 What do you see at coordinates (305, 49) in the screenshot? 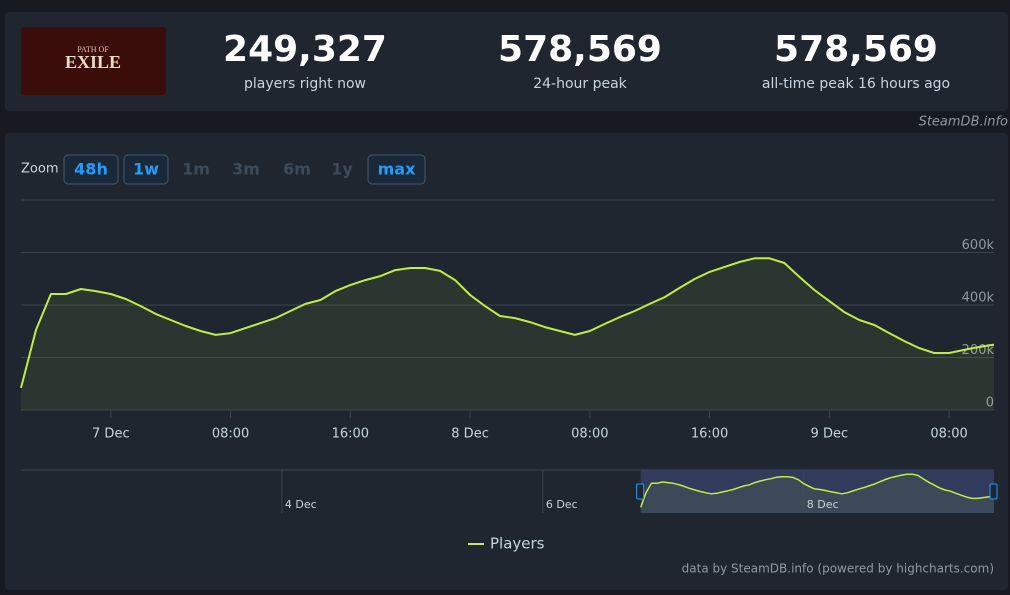
I see `stat-value: 249,327` at bounding box center [305, 49].